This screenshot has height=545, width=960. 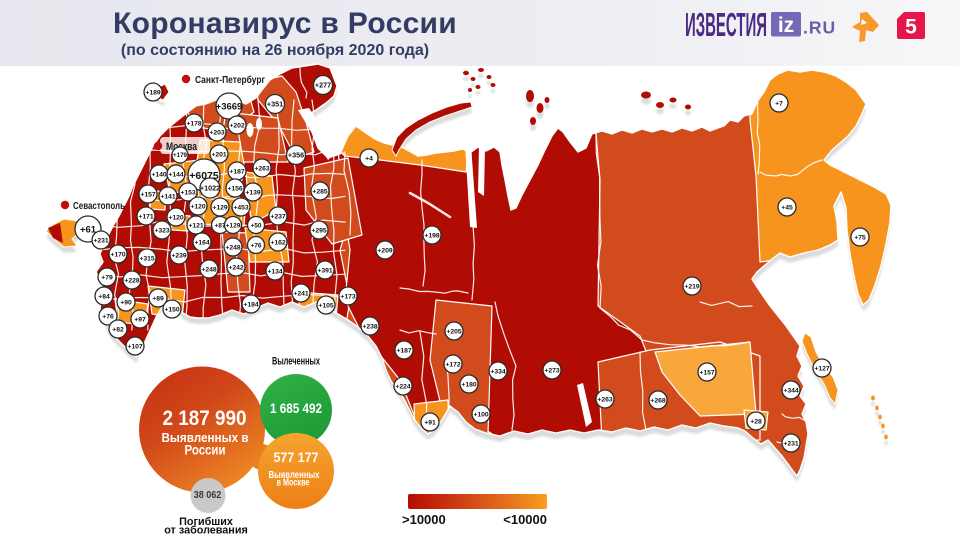 I want to click on svg-text: 1 685 492, so click(x=296, y=408).